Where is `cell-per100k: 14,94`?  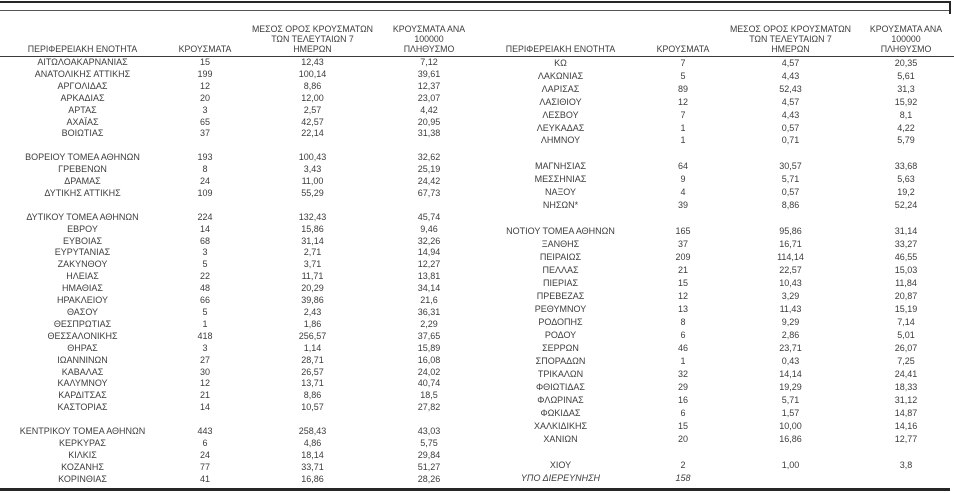 cell-per100k: 14,94 is located at coordinates (429, 252).